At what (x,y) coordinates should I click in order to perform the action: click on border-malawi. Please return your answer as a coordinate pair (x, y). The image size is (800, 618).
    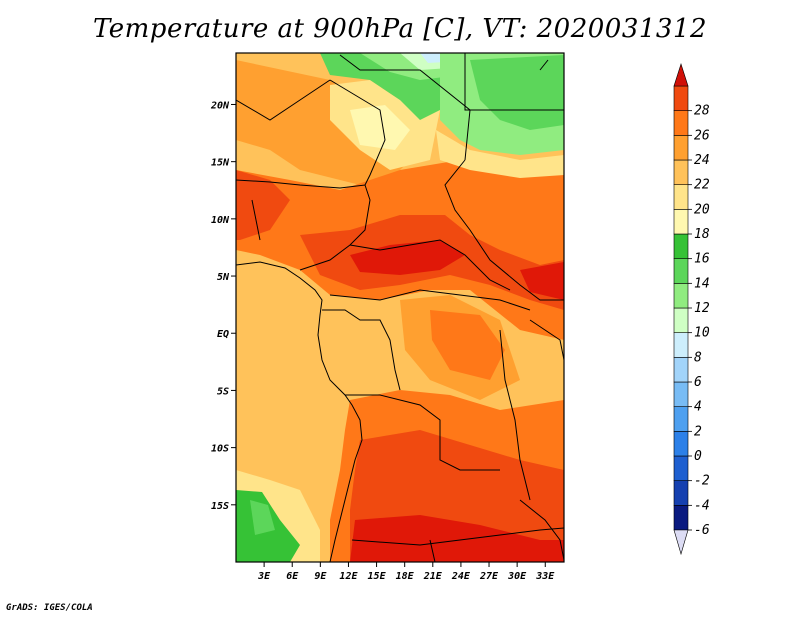
    Looking at the image, I should click on (541, 530).